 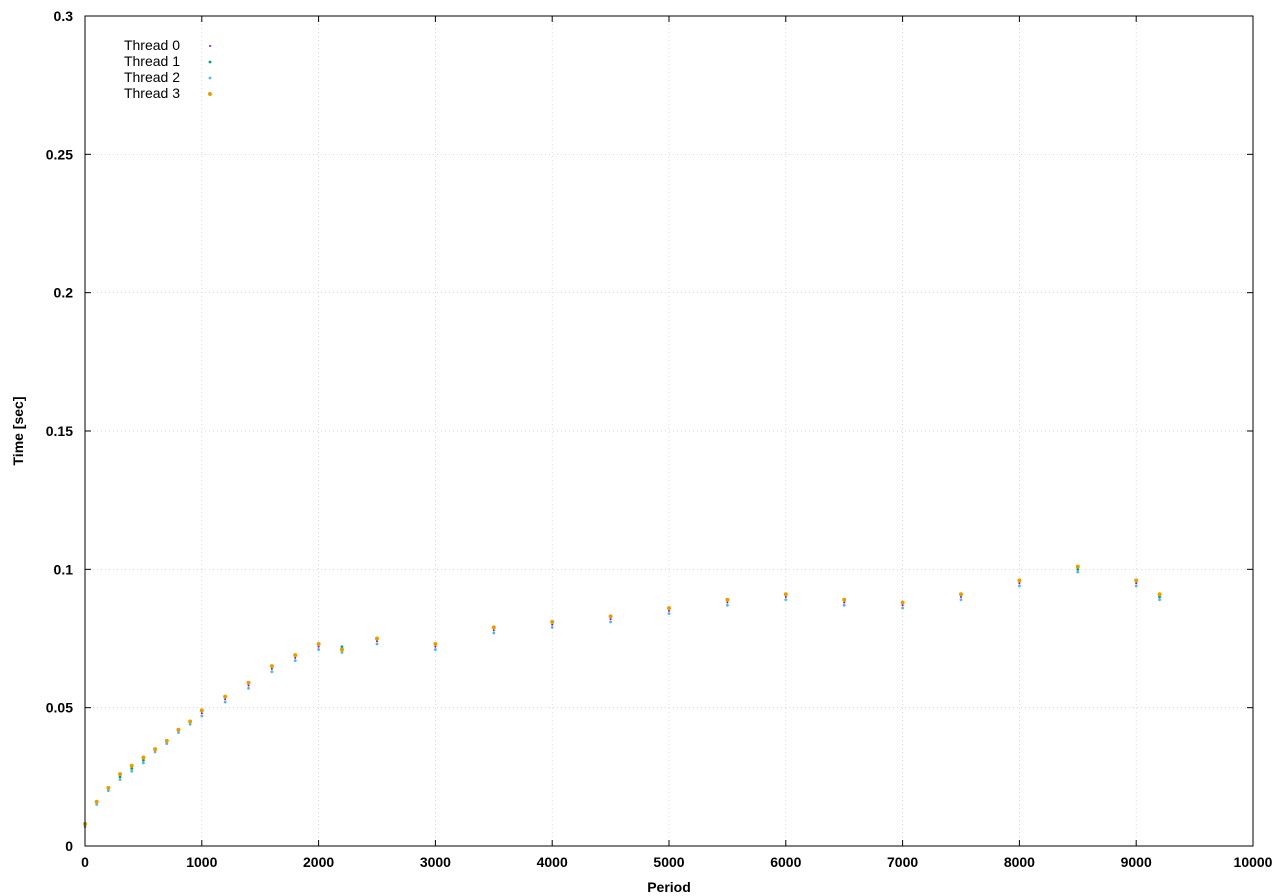 What do you see at coordinates (64, 293) in the screenshot?
I see `y-tick-label: 0.2` at bounding box center [64, 293].